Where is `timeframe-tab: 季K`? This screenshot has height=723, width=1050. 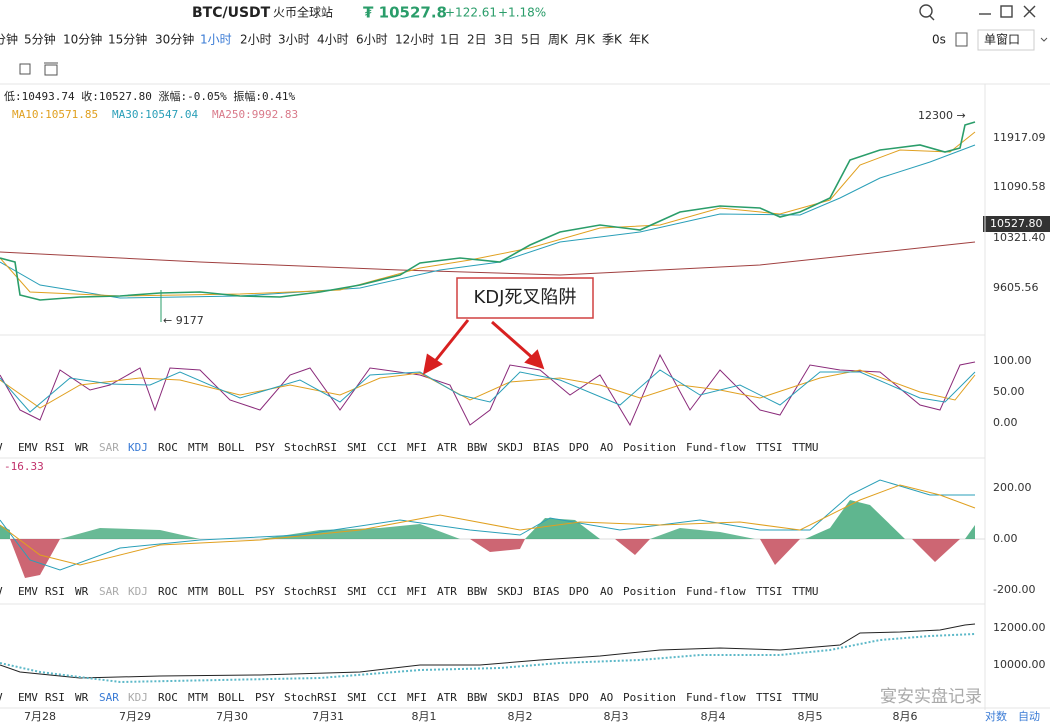
timeframe-tab: 季K is located at coordinates (612, 40).